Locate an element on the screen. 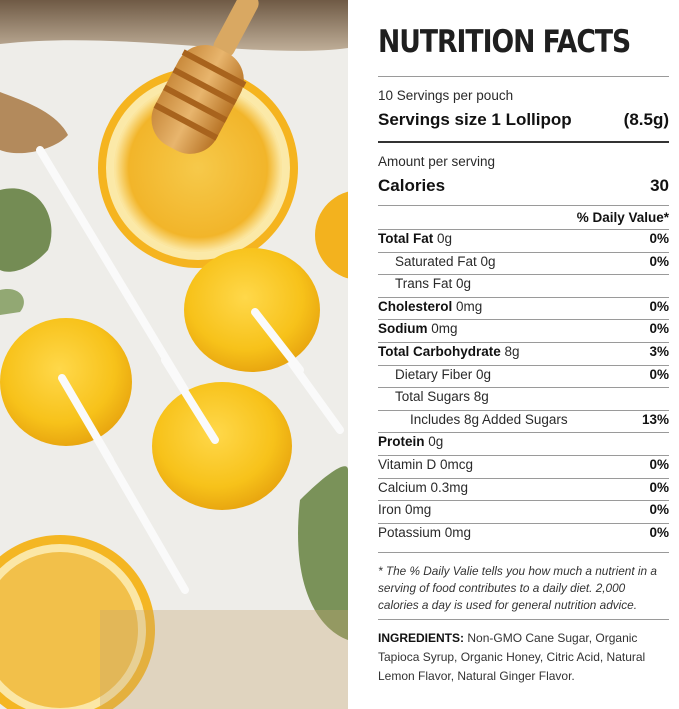 The width and height of the screenshot is (679, 709). nutrient-label: Total Sugars 8g is located at coordinates (433, 396).